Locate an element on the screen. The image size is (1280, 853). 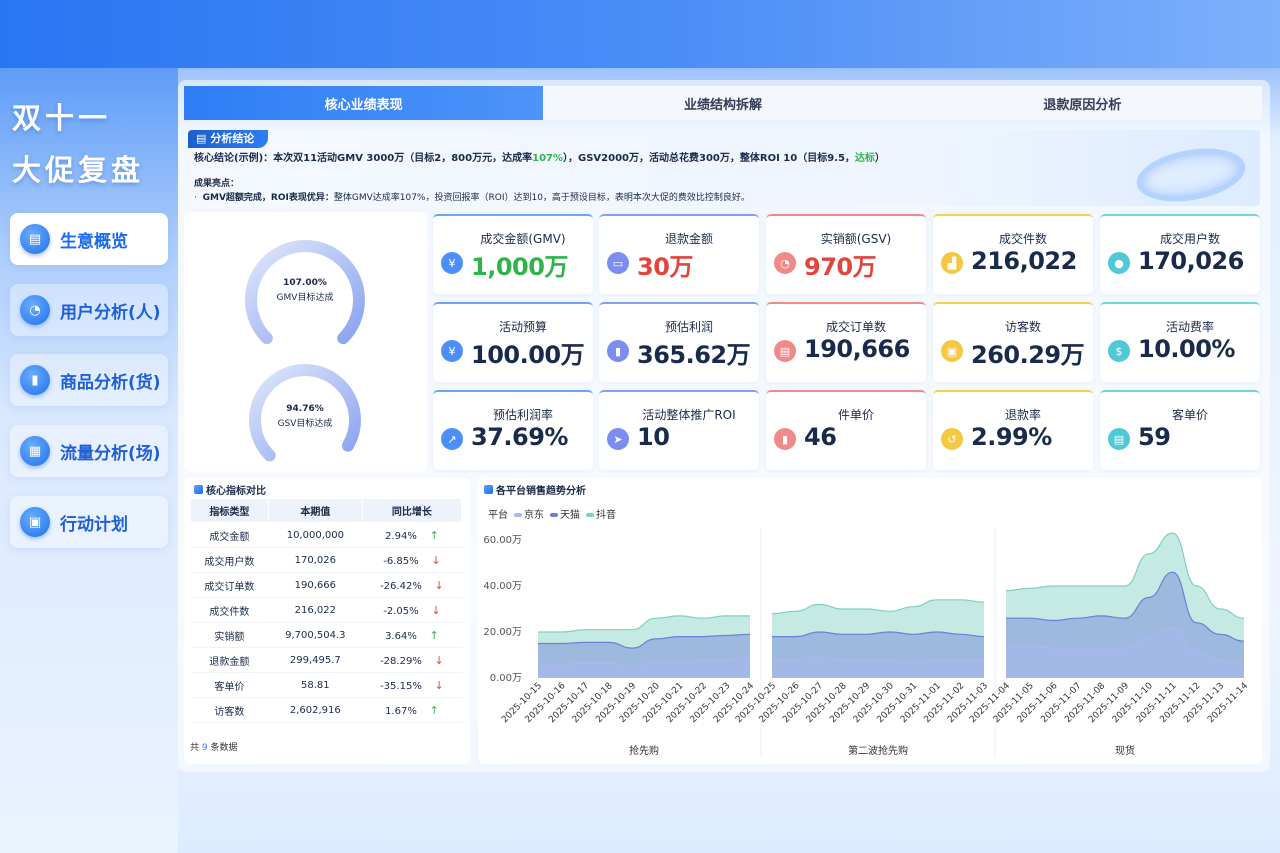
kpi-title: 实销额(GSV) is located at coordinates (856, 239).